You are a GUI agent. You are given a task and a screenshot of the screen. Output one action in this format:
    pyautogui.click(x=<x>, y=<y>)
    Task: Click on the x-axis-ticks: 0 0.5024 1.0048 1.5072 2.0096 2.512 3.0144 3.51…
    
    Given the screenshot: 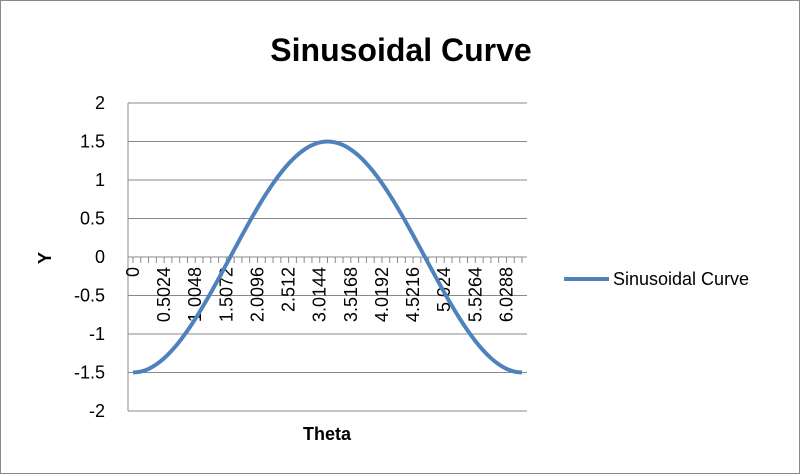 What is the action you would take?
    pyautogui.click(x=323, y=289)
    